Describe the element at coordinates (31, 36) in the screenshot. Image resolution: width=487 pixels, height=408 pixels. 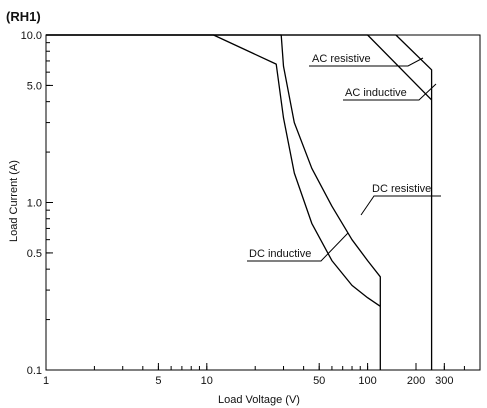
I see `y-tick-label: 10.0` at that location.